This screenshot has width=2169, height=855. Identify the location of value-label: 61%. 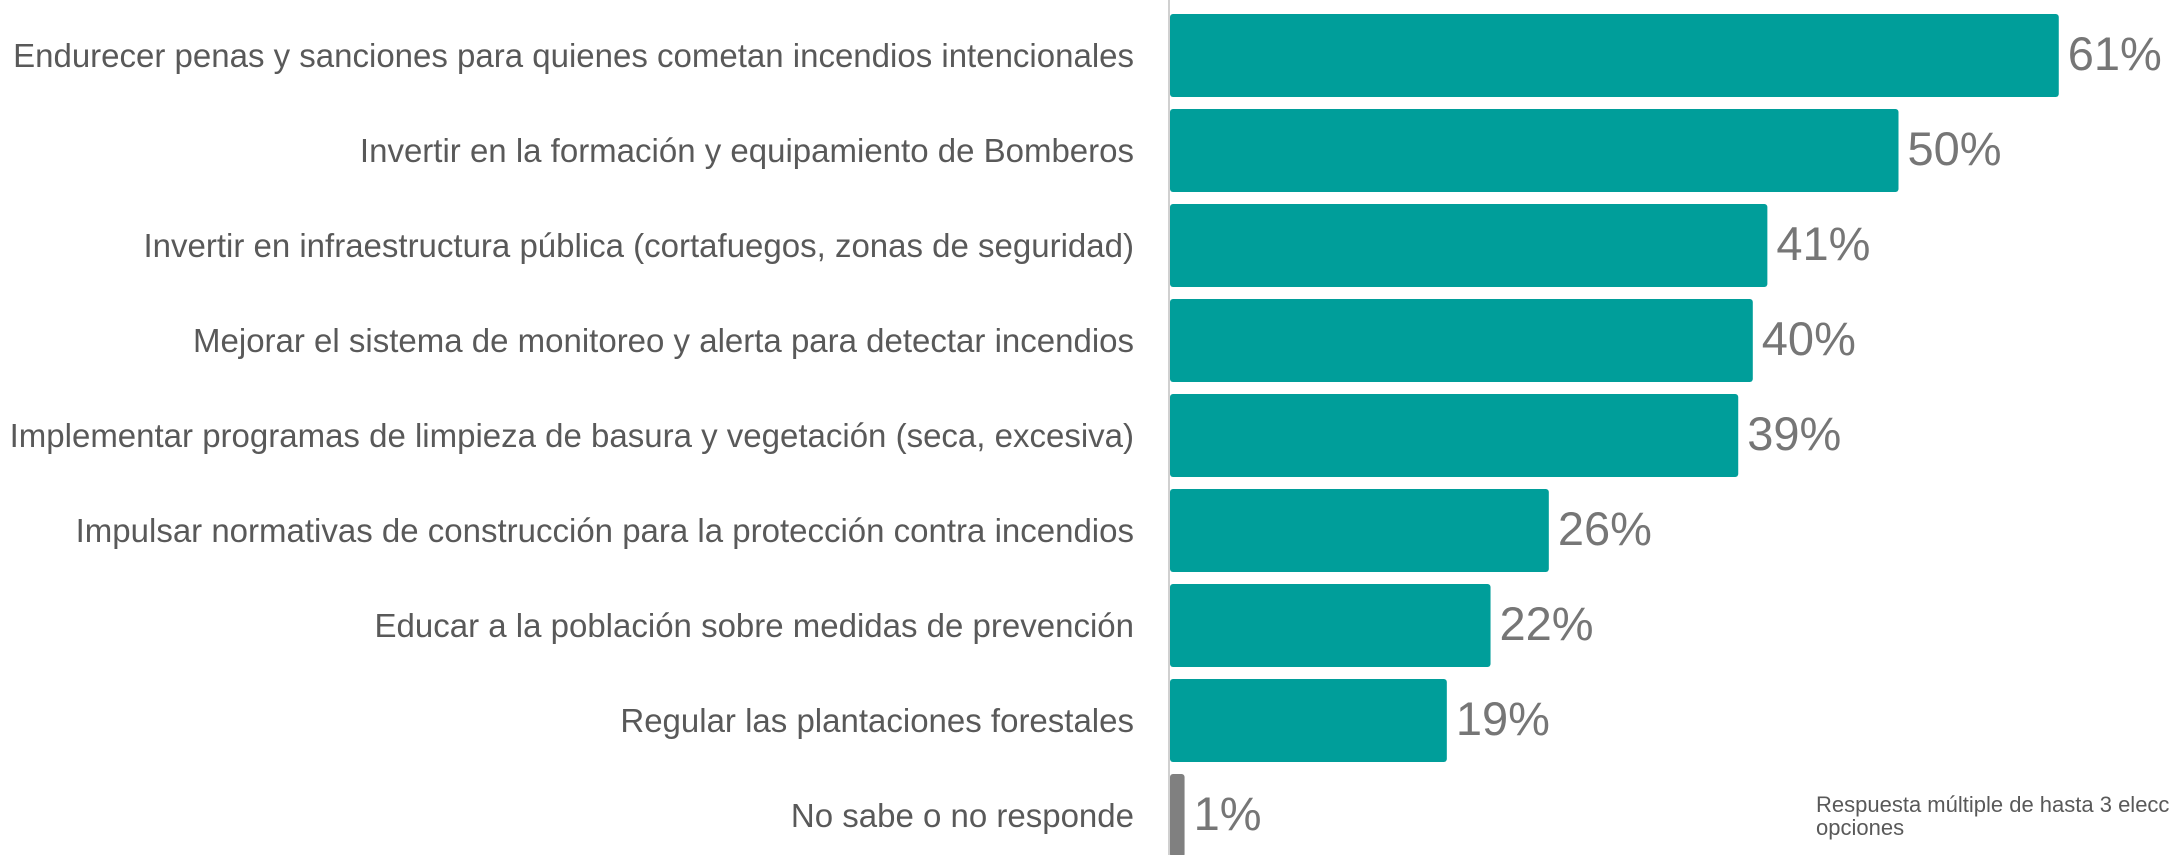
(2115, 53).